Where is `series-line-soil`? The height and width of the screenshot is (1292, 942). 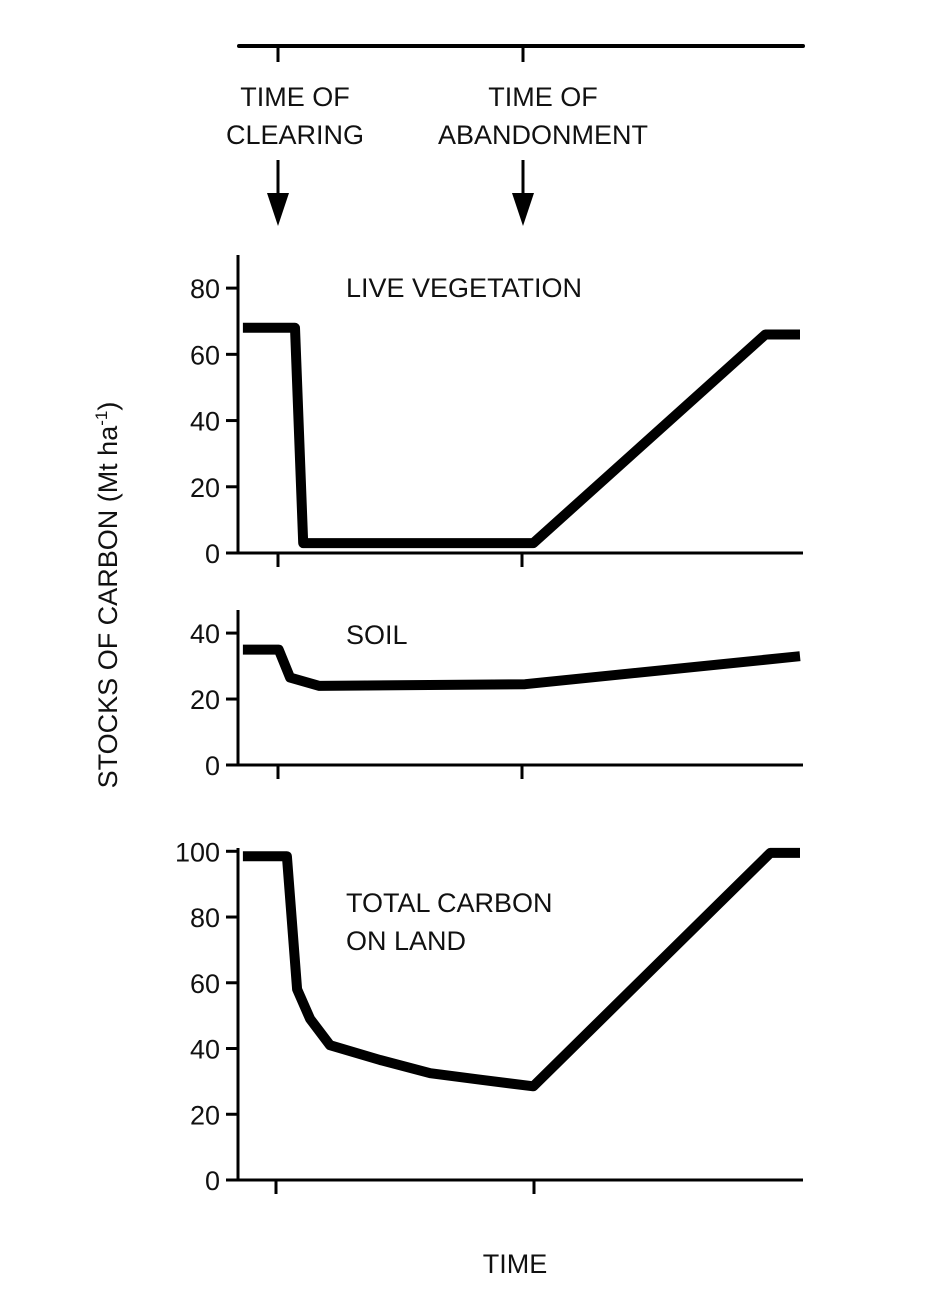 series-line-soil is located at coordinates (521, 667).